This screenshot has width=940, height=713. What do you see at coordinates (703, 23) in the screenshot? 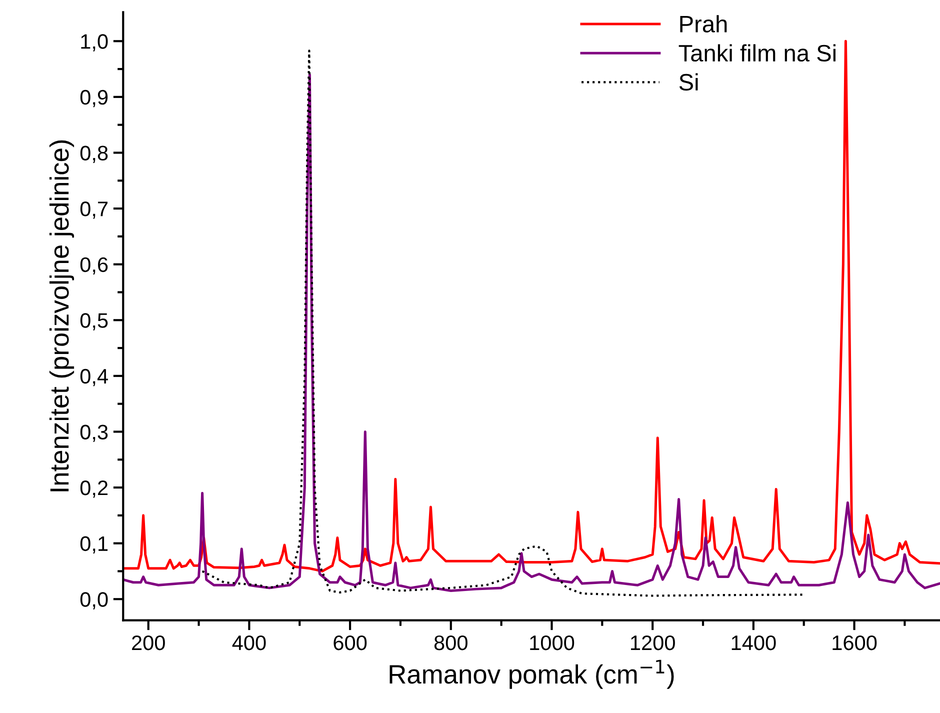
I see `legend-label: Prah` at bounding box center [703, 23].